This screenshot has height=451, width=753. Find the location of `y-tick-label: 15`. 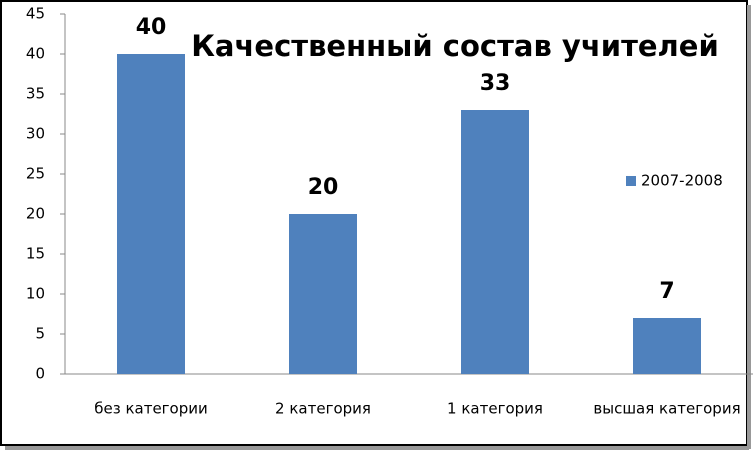

y-tick-label: 15 is located at coordinates (35, 254).